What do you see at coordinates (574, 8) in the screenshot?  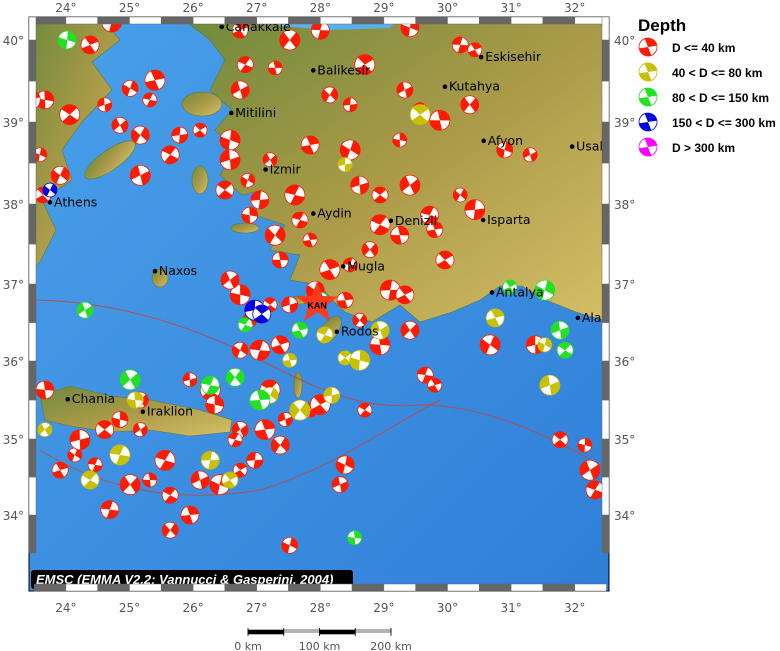 I see `lon-tick-label-top: 32°` at bounding box center [574, 8].